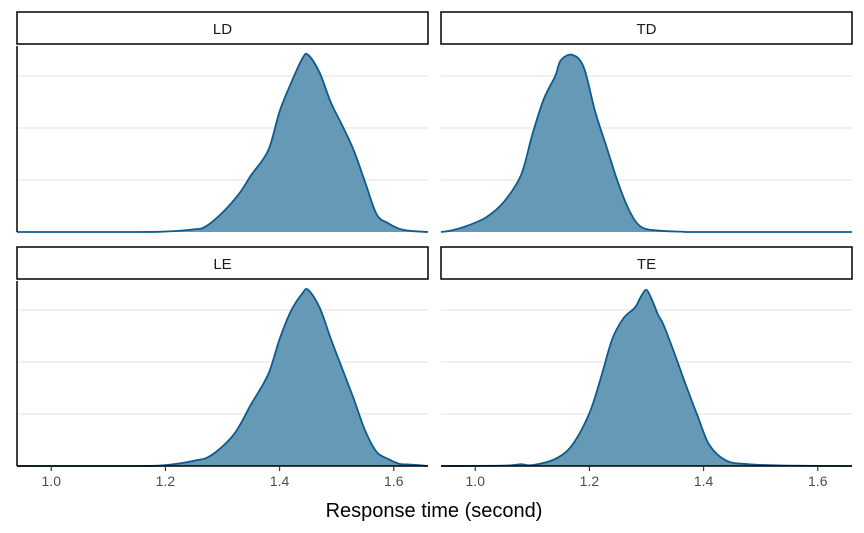  I want to click on facet-label-td: TD, so click(647, 29).